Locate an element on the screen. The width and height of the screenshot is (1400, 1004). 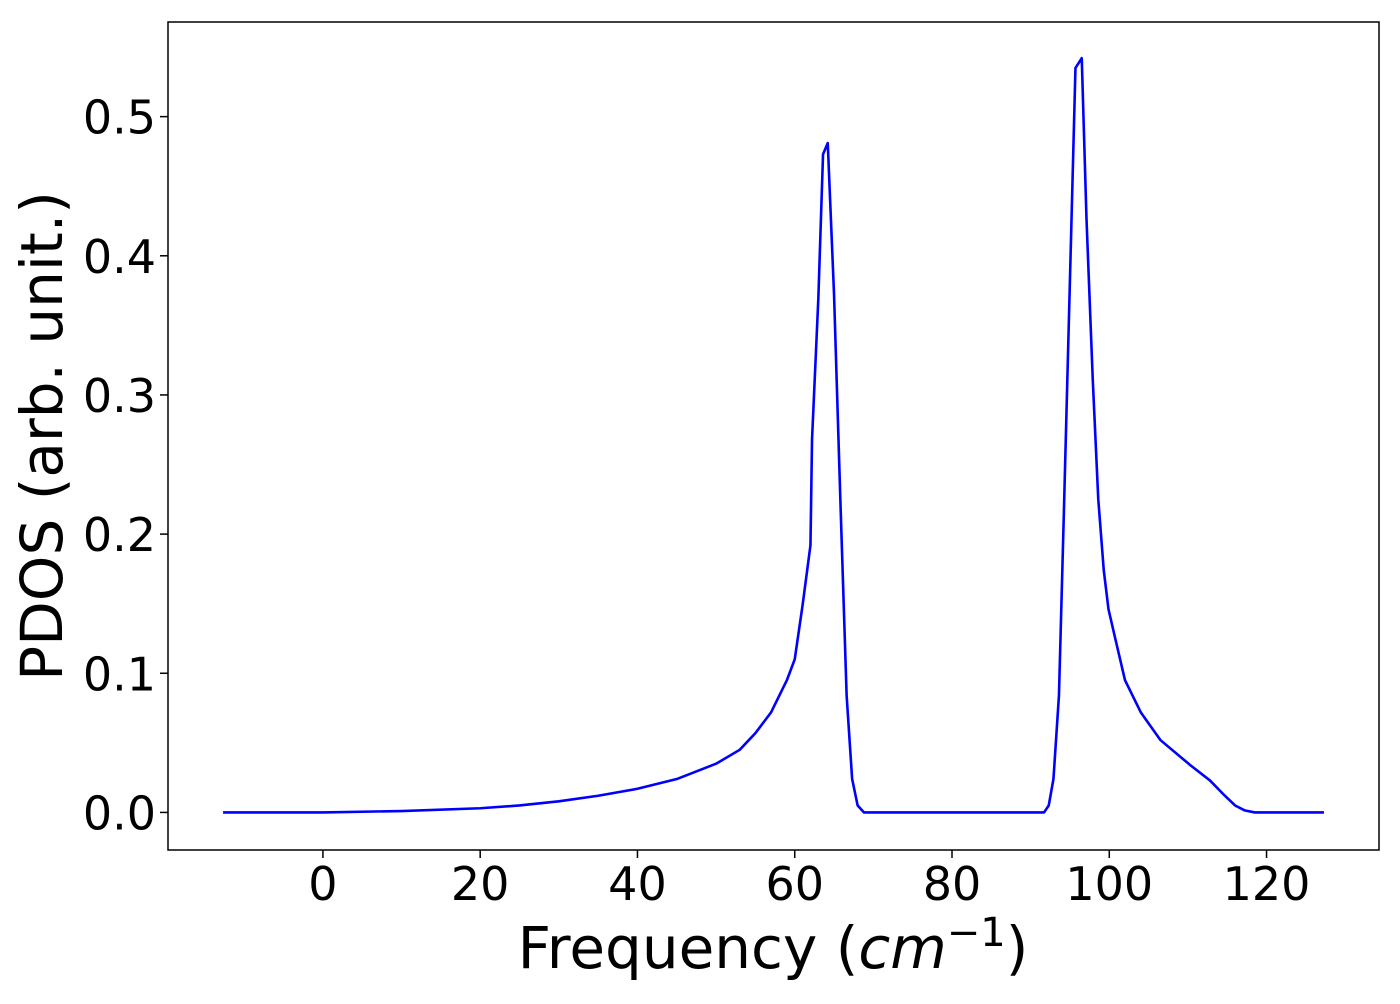
x-label-close: ) is located at coordinates (1017, 948).